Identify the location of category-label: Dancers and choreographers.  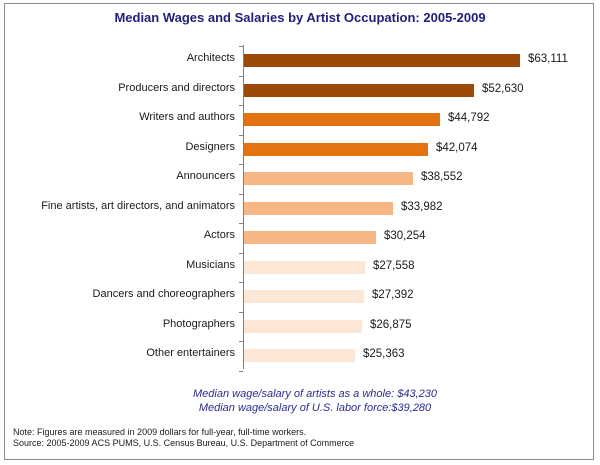
(163, 294).